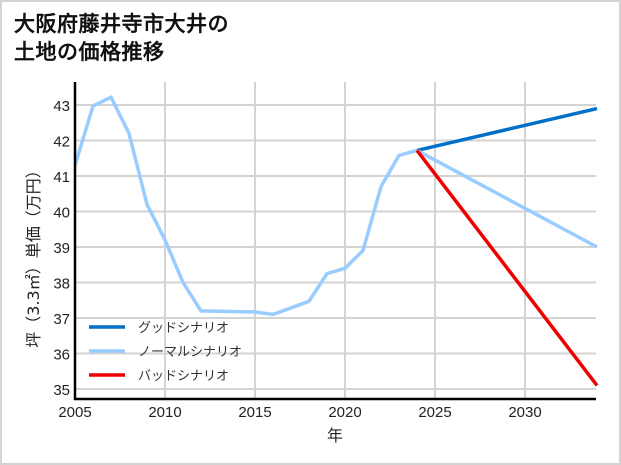  What do you see at coordinates (190, 352) in the screenshot?
I see `legend-label: ノーマルシナリオ` at bounding box center [190, 352].